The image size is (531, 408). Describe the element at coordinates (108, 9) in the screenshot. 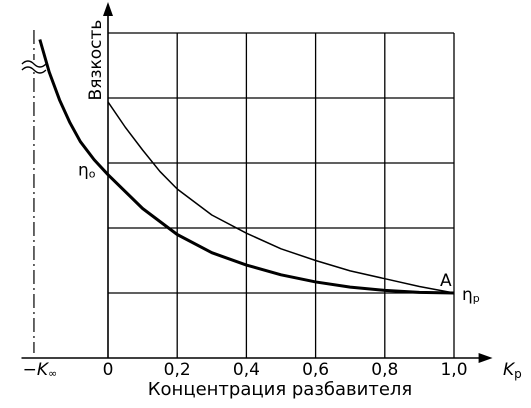

I see `y-axis-arrow` at that location.